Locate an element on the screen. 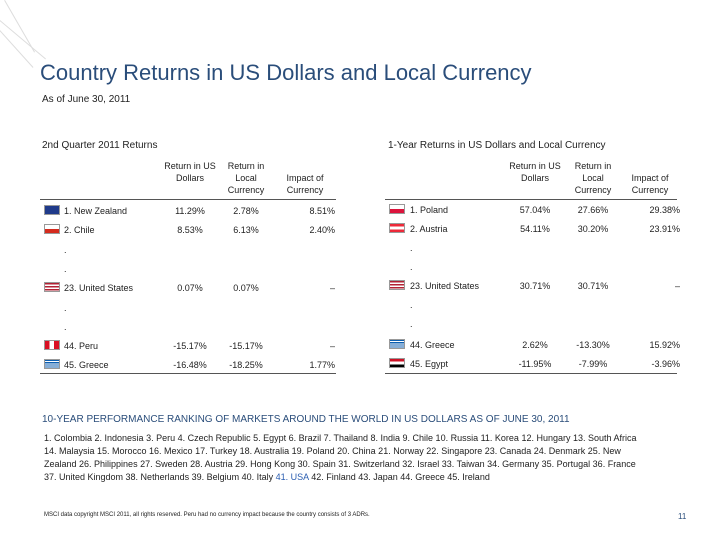 The width and height of the screenshot is (720, 540). country-name: 1. New Zealand is located at coordinates (96, 211).